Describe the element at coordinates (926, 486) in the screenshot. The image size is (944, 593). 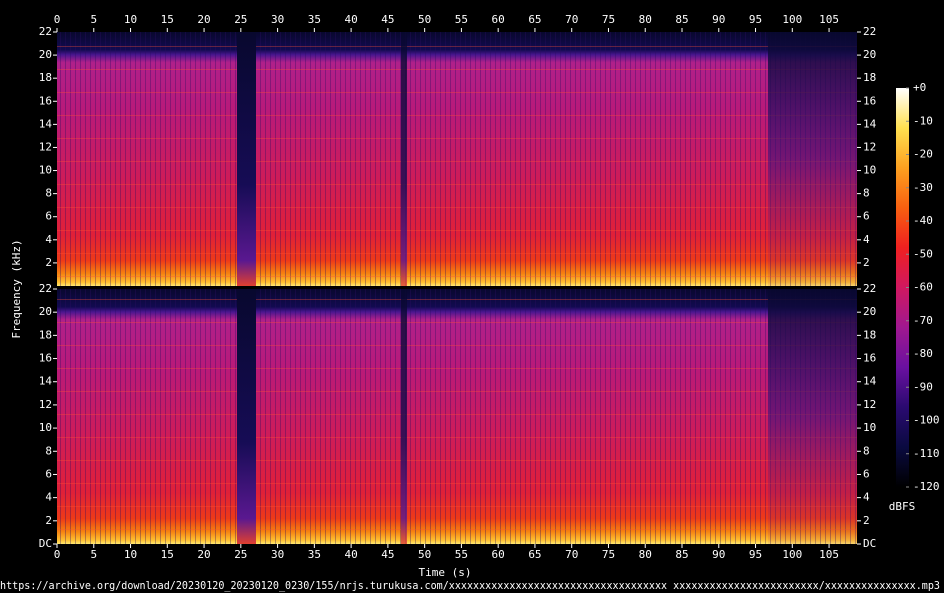
I see `colorbar-tick-label: -120` at that location.